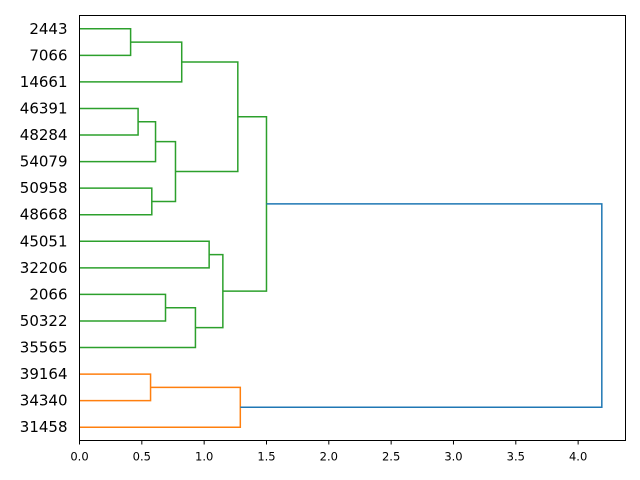 Image resolution: width=640 pixels, height=480 pixels. I want to click on leaf-label: 48284, so click(44, 135).